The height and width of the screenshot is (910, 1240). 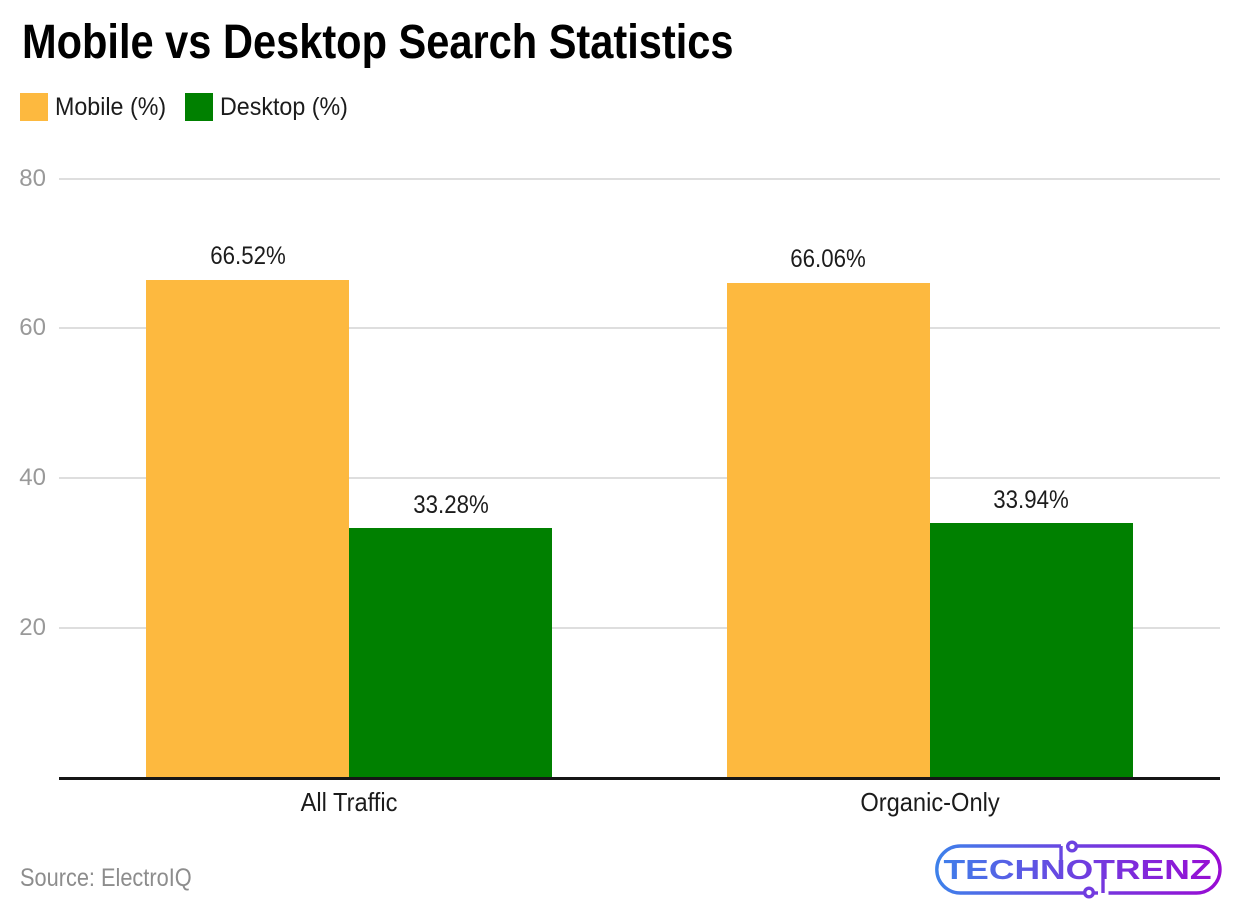 I want to click on logo-frame-left, so click(x=1009, y=869).